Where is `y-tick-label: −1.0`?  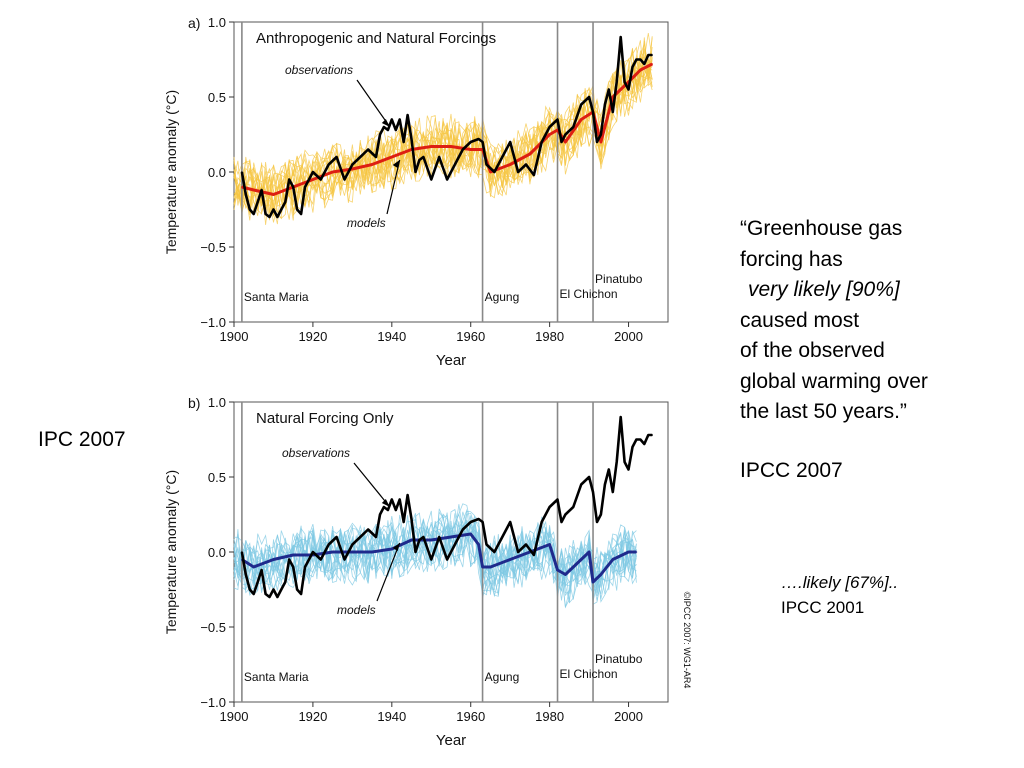
y-tick-label: −1.0 is located at coordinates (213, 322).